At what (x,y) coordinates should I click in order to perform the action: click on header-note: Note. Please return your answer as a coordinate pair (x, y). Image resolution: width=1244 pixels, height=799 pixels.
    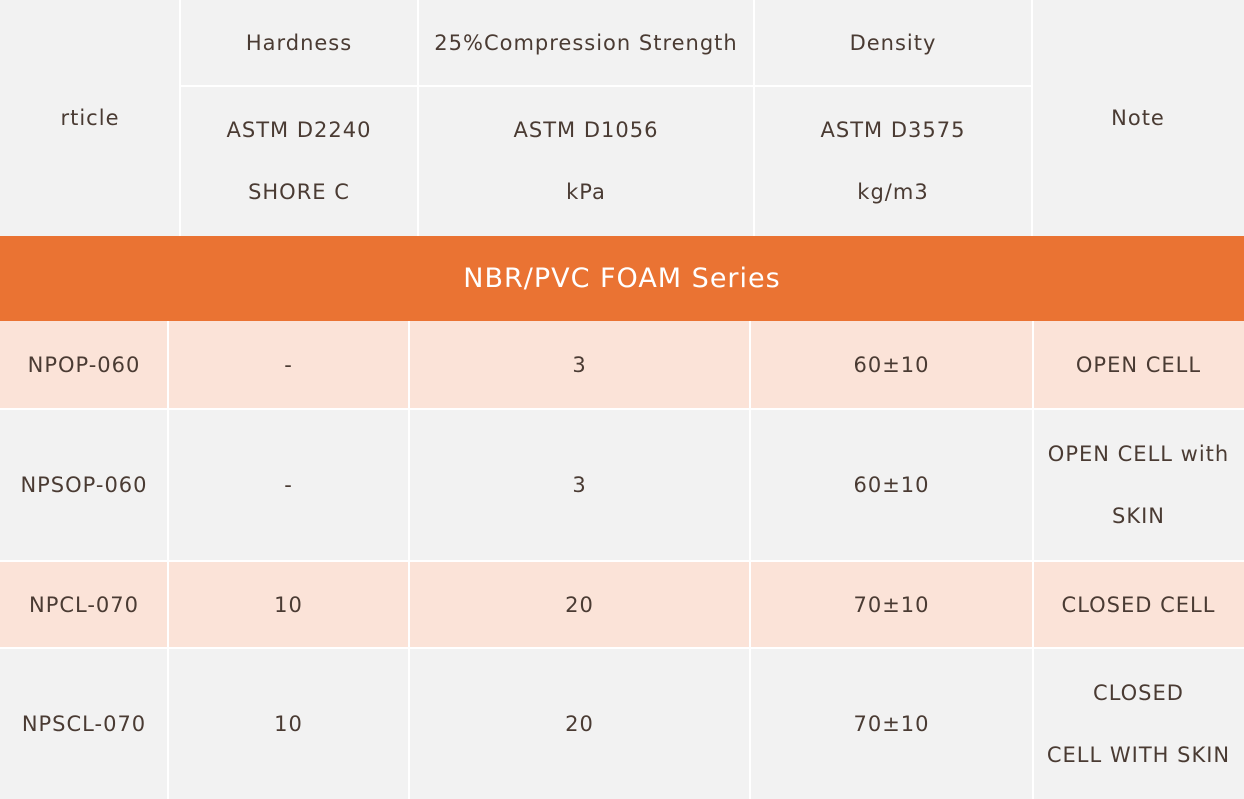
    Looking at the image, I should click on (1138, 118).